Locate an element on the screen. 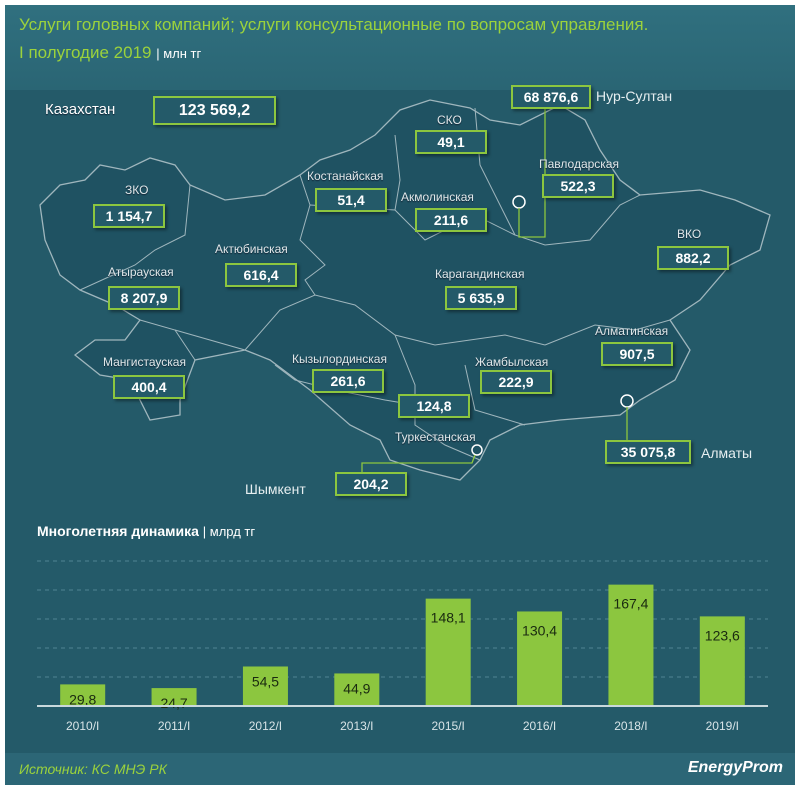 The width and height of the screenshot is (800, 790). shymkent-marker is located at coordinates (477, 450).